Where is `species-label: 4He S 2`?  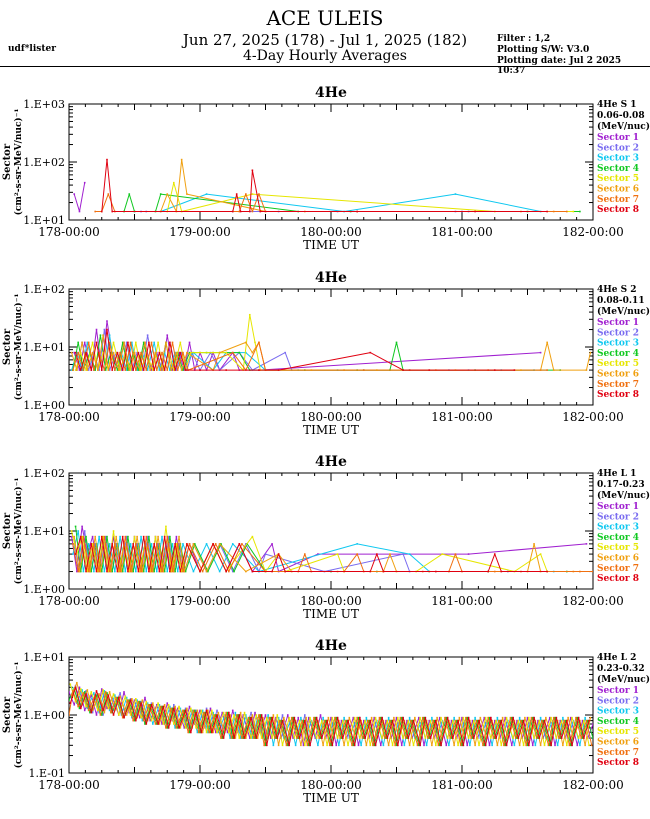
species-label: 4He S 2 is located at coordinates (617, 290).